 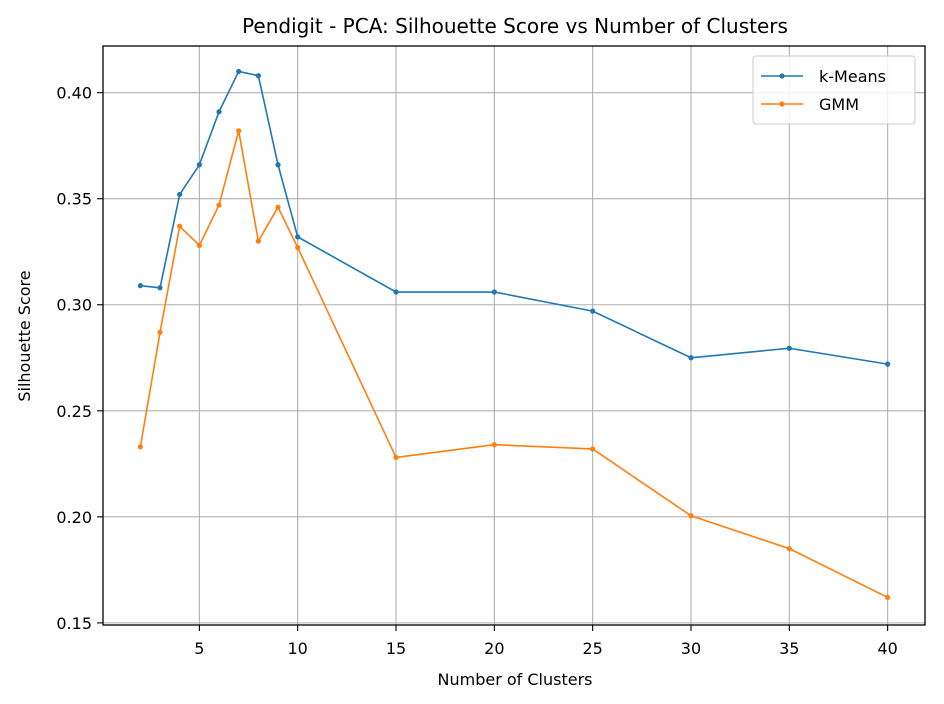 I want to click on x-tick-label: 20, so click(x=494, y=648).